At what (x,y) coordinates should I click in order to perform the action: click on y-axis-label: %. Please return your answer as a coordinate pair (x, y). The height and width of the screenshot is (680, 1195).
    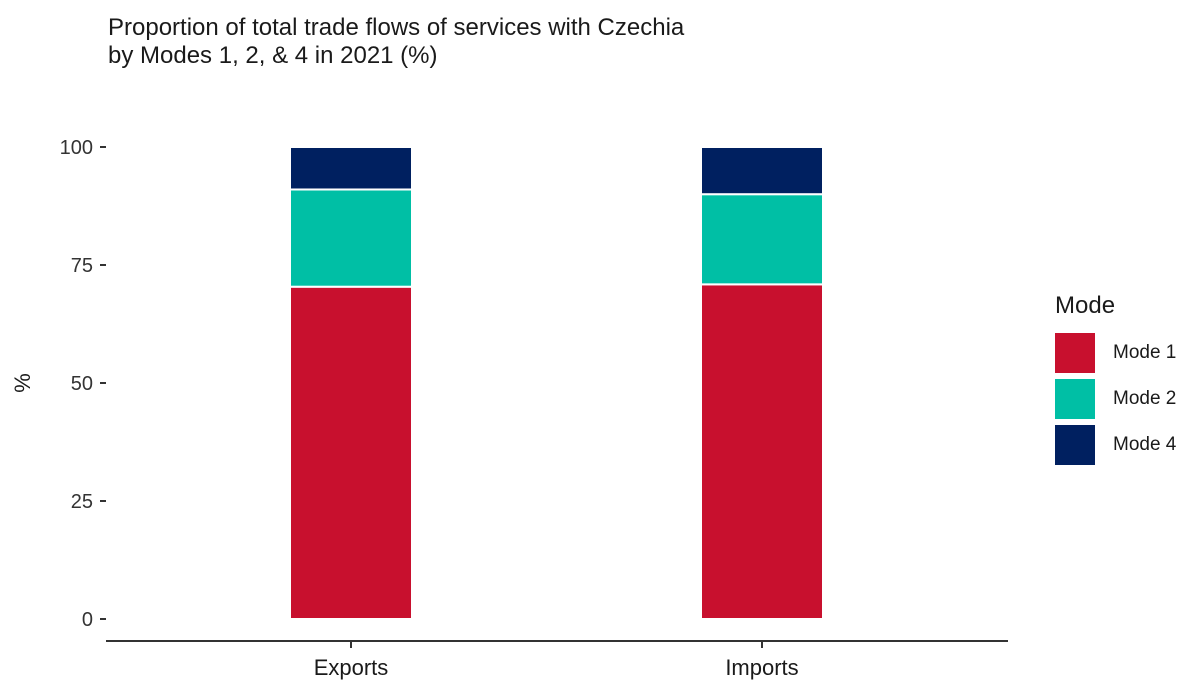
    Looking at the image, I should click on (22, 383).